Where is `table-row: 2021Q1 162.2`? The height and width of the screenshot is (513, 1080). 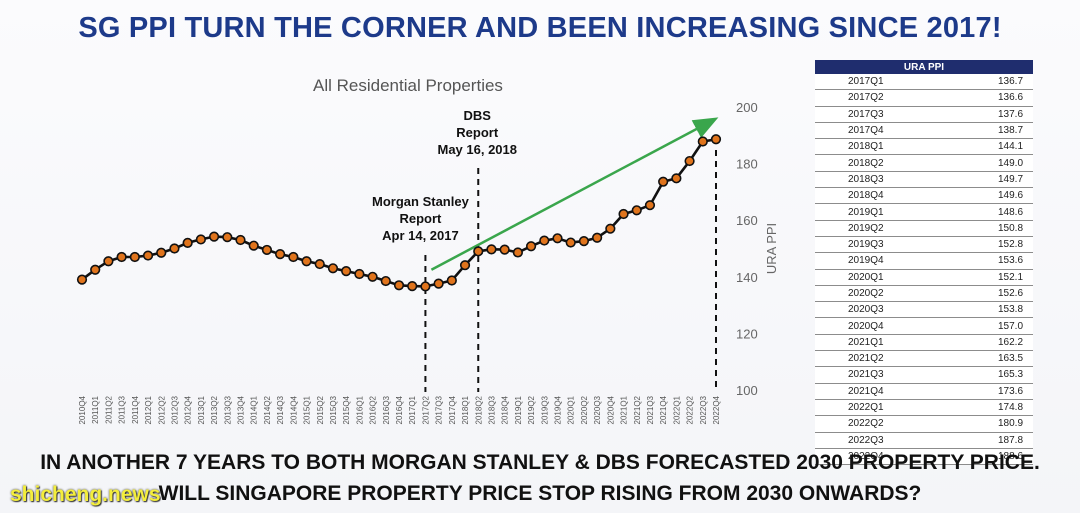 table-row: 2021Q1 162.2 is located at coordinates (924, 343).